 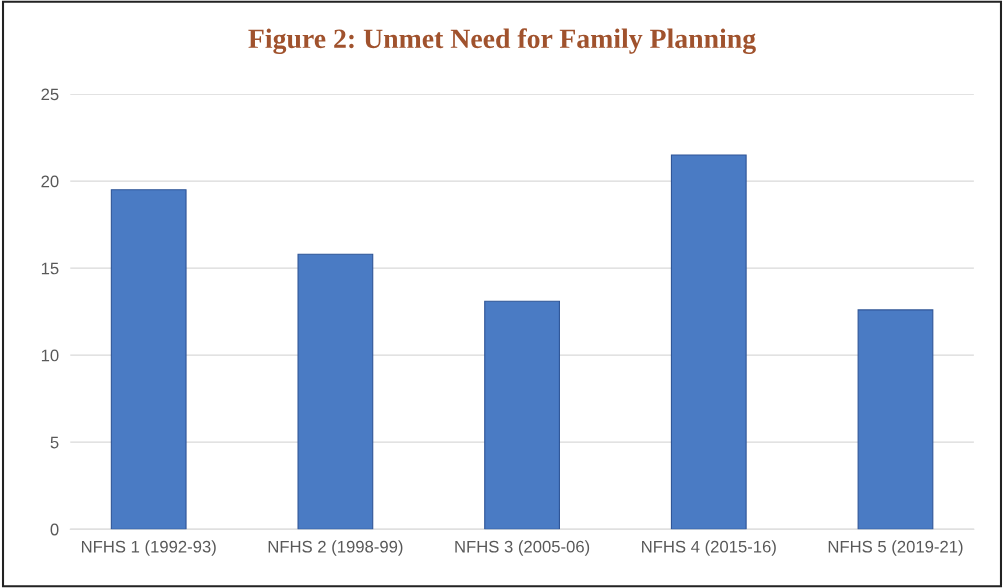 What do you see at coordinates (50, 181) in the screenshot?
I see `y-tick-label: 20` at bounding box center [50, 181].